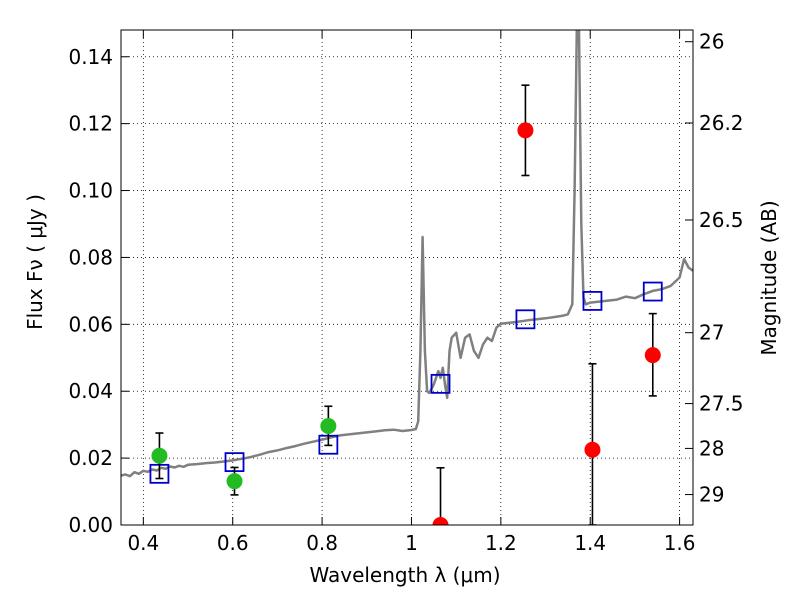 This screenshot has width=800, height=600. Describe the element at coordinates (90, 324) in the screenshot. I see `y-tick-label: 0.06` at that location.